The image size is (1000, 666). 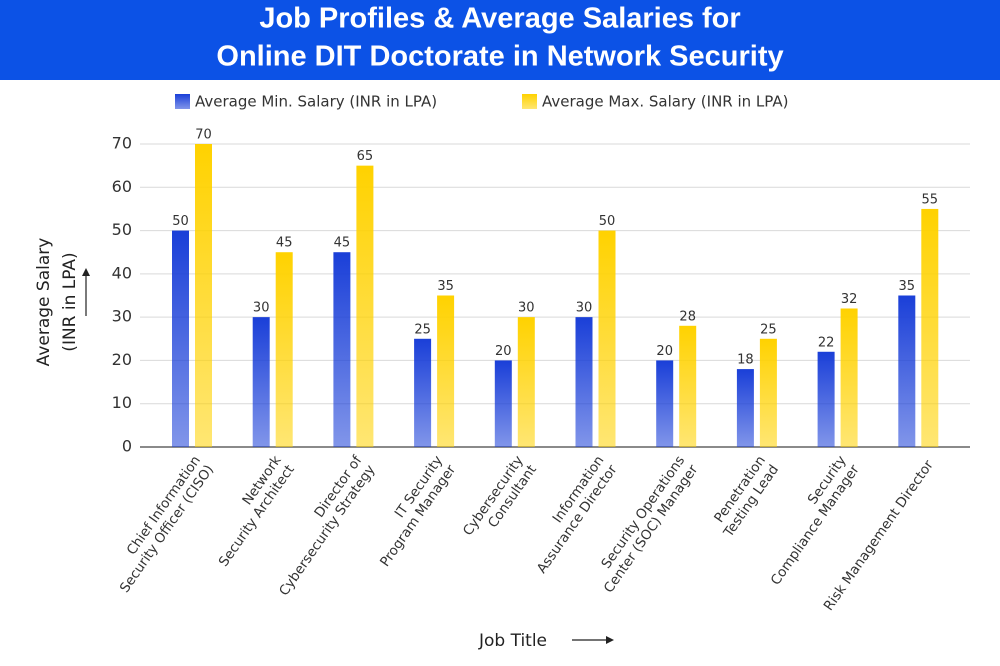 What do you see at coordinates (122, 272) in the screenshot?
I see `y-tick-label: 40` at bounding box center [122, 272].